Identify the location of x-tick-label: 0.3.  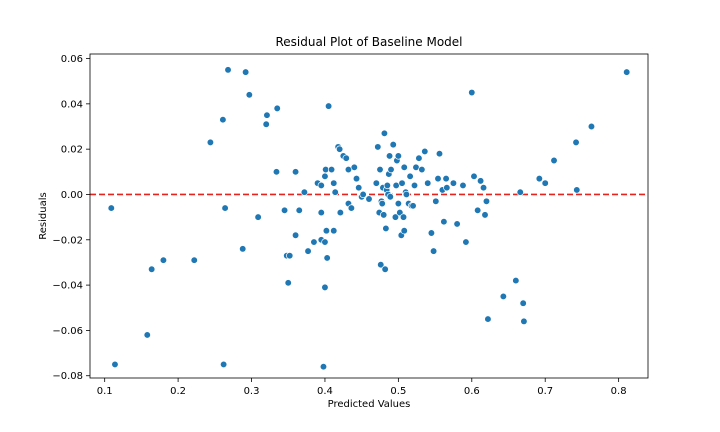
(252, 391).